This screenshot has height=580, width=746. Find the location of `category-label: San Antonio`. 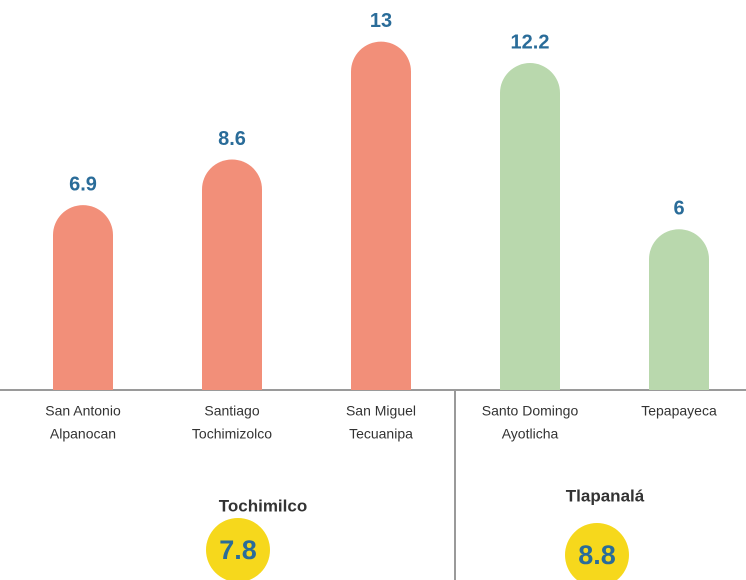

category-label: San Antonio is located at coordinates (83, 411).